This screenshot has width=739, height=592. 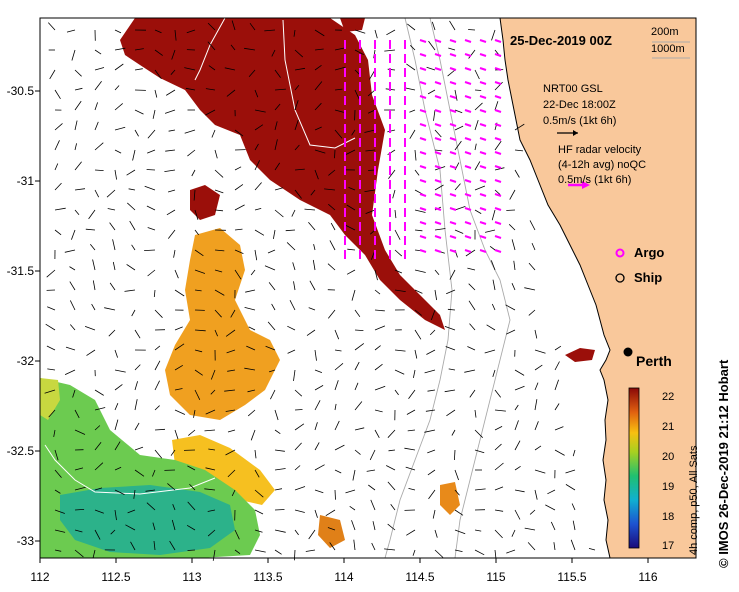 What do you see at coordinates (668, 517) in the screenshot?
I see `colorbar-tick: 18` at bounding box center [668, 517].